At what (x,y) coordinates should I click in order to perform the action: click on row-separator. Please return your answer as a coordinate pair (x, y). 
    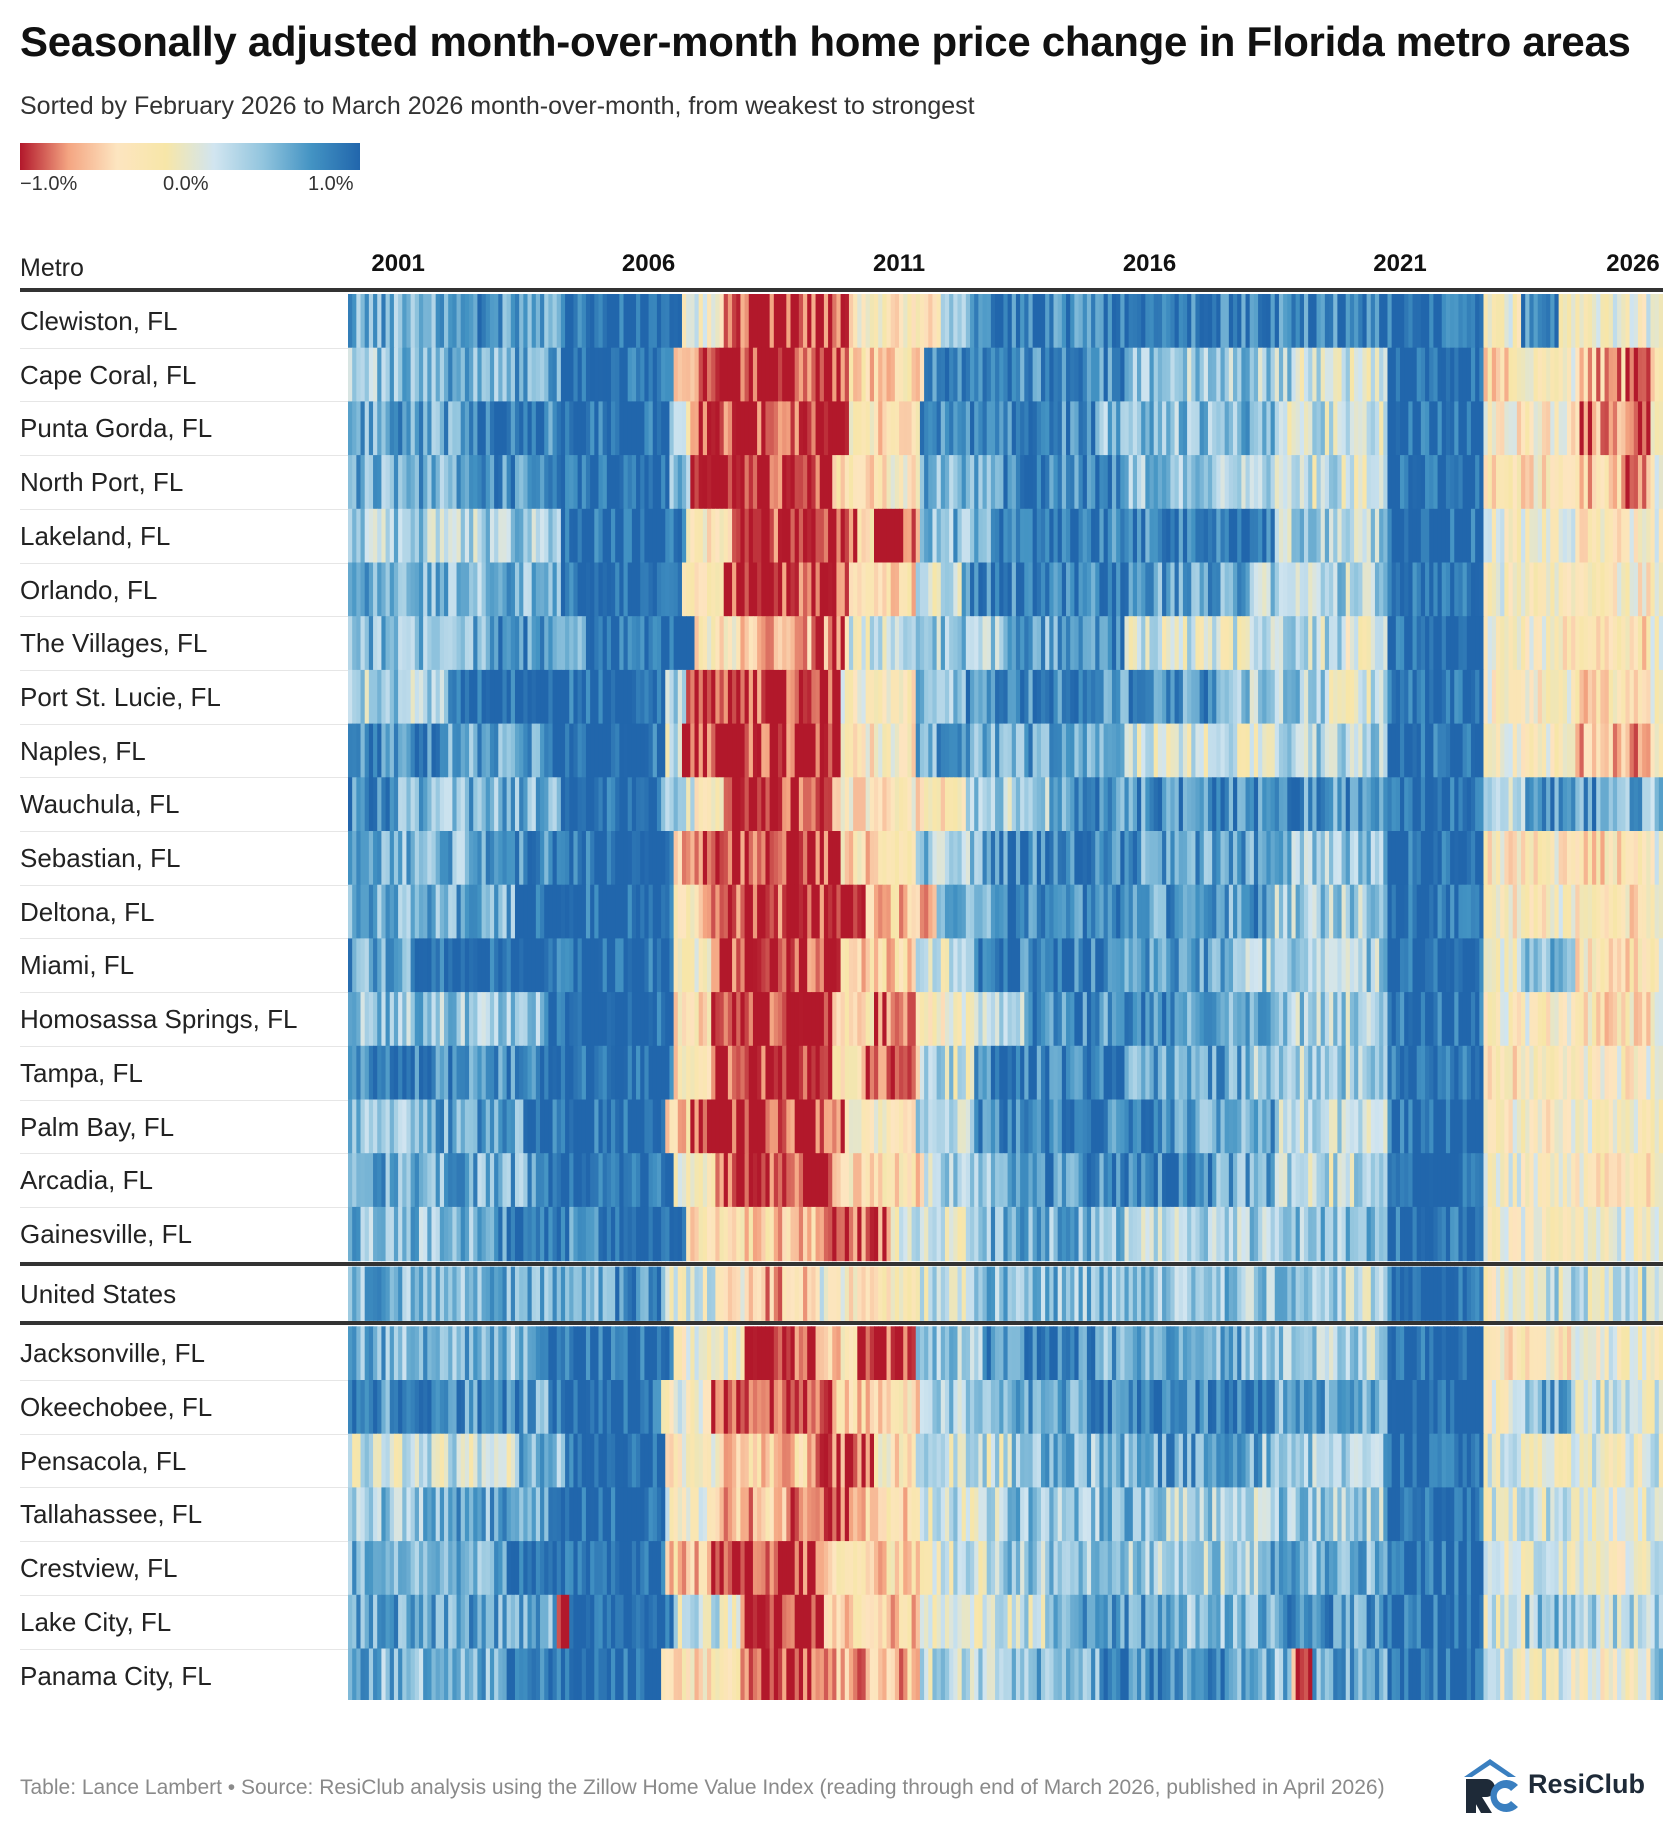
    Looking at the image, I should click on (184, 993).